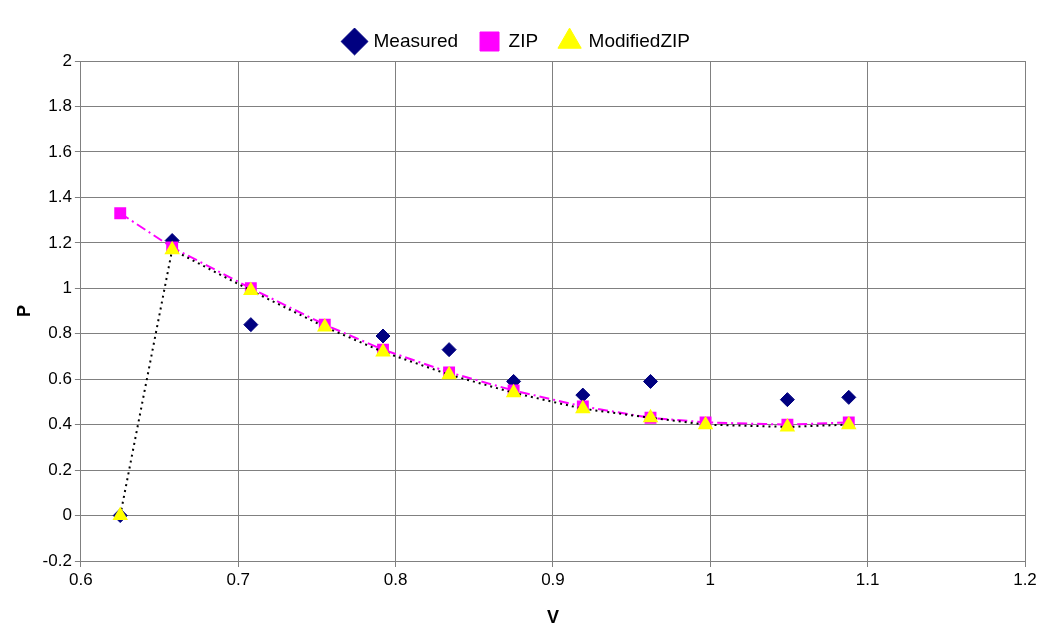  I want to click on y-tick-label: 0.2, so click(60, 469).